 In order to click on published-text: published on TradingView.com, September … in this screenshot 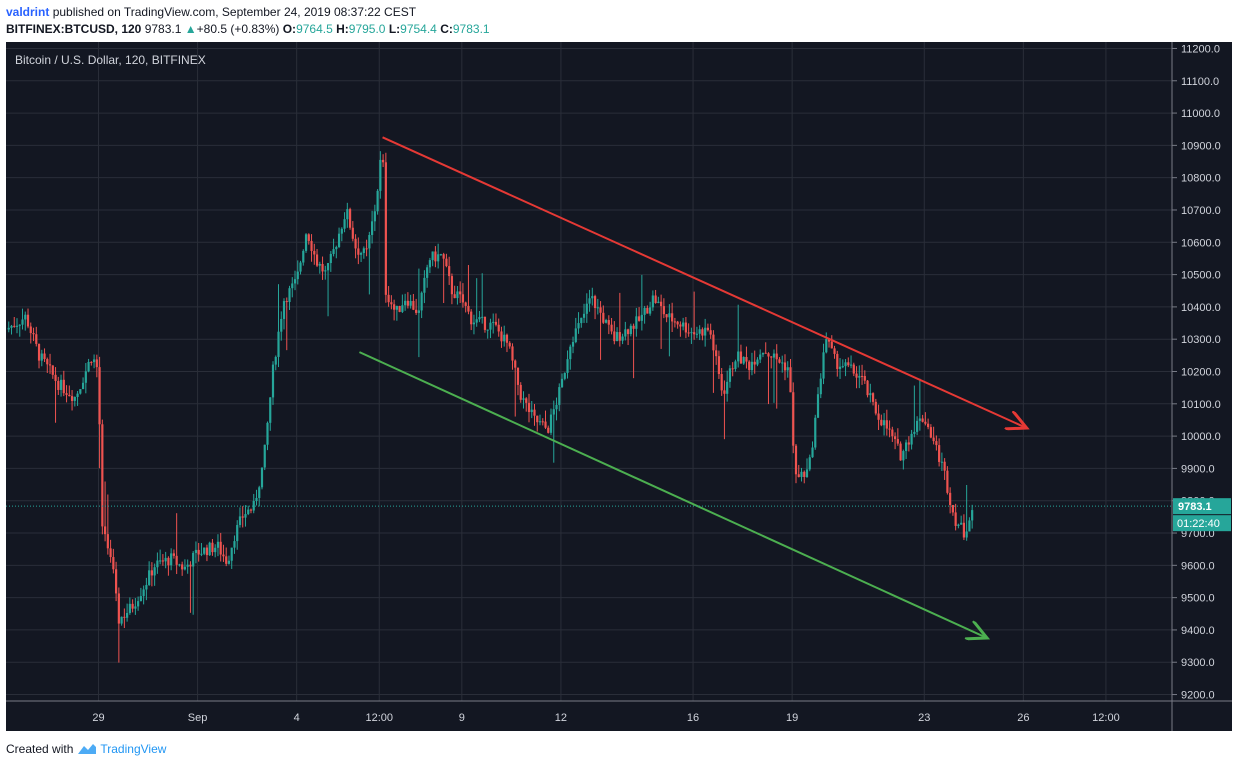, I will do `click(234, 12)`.